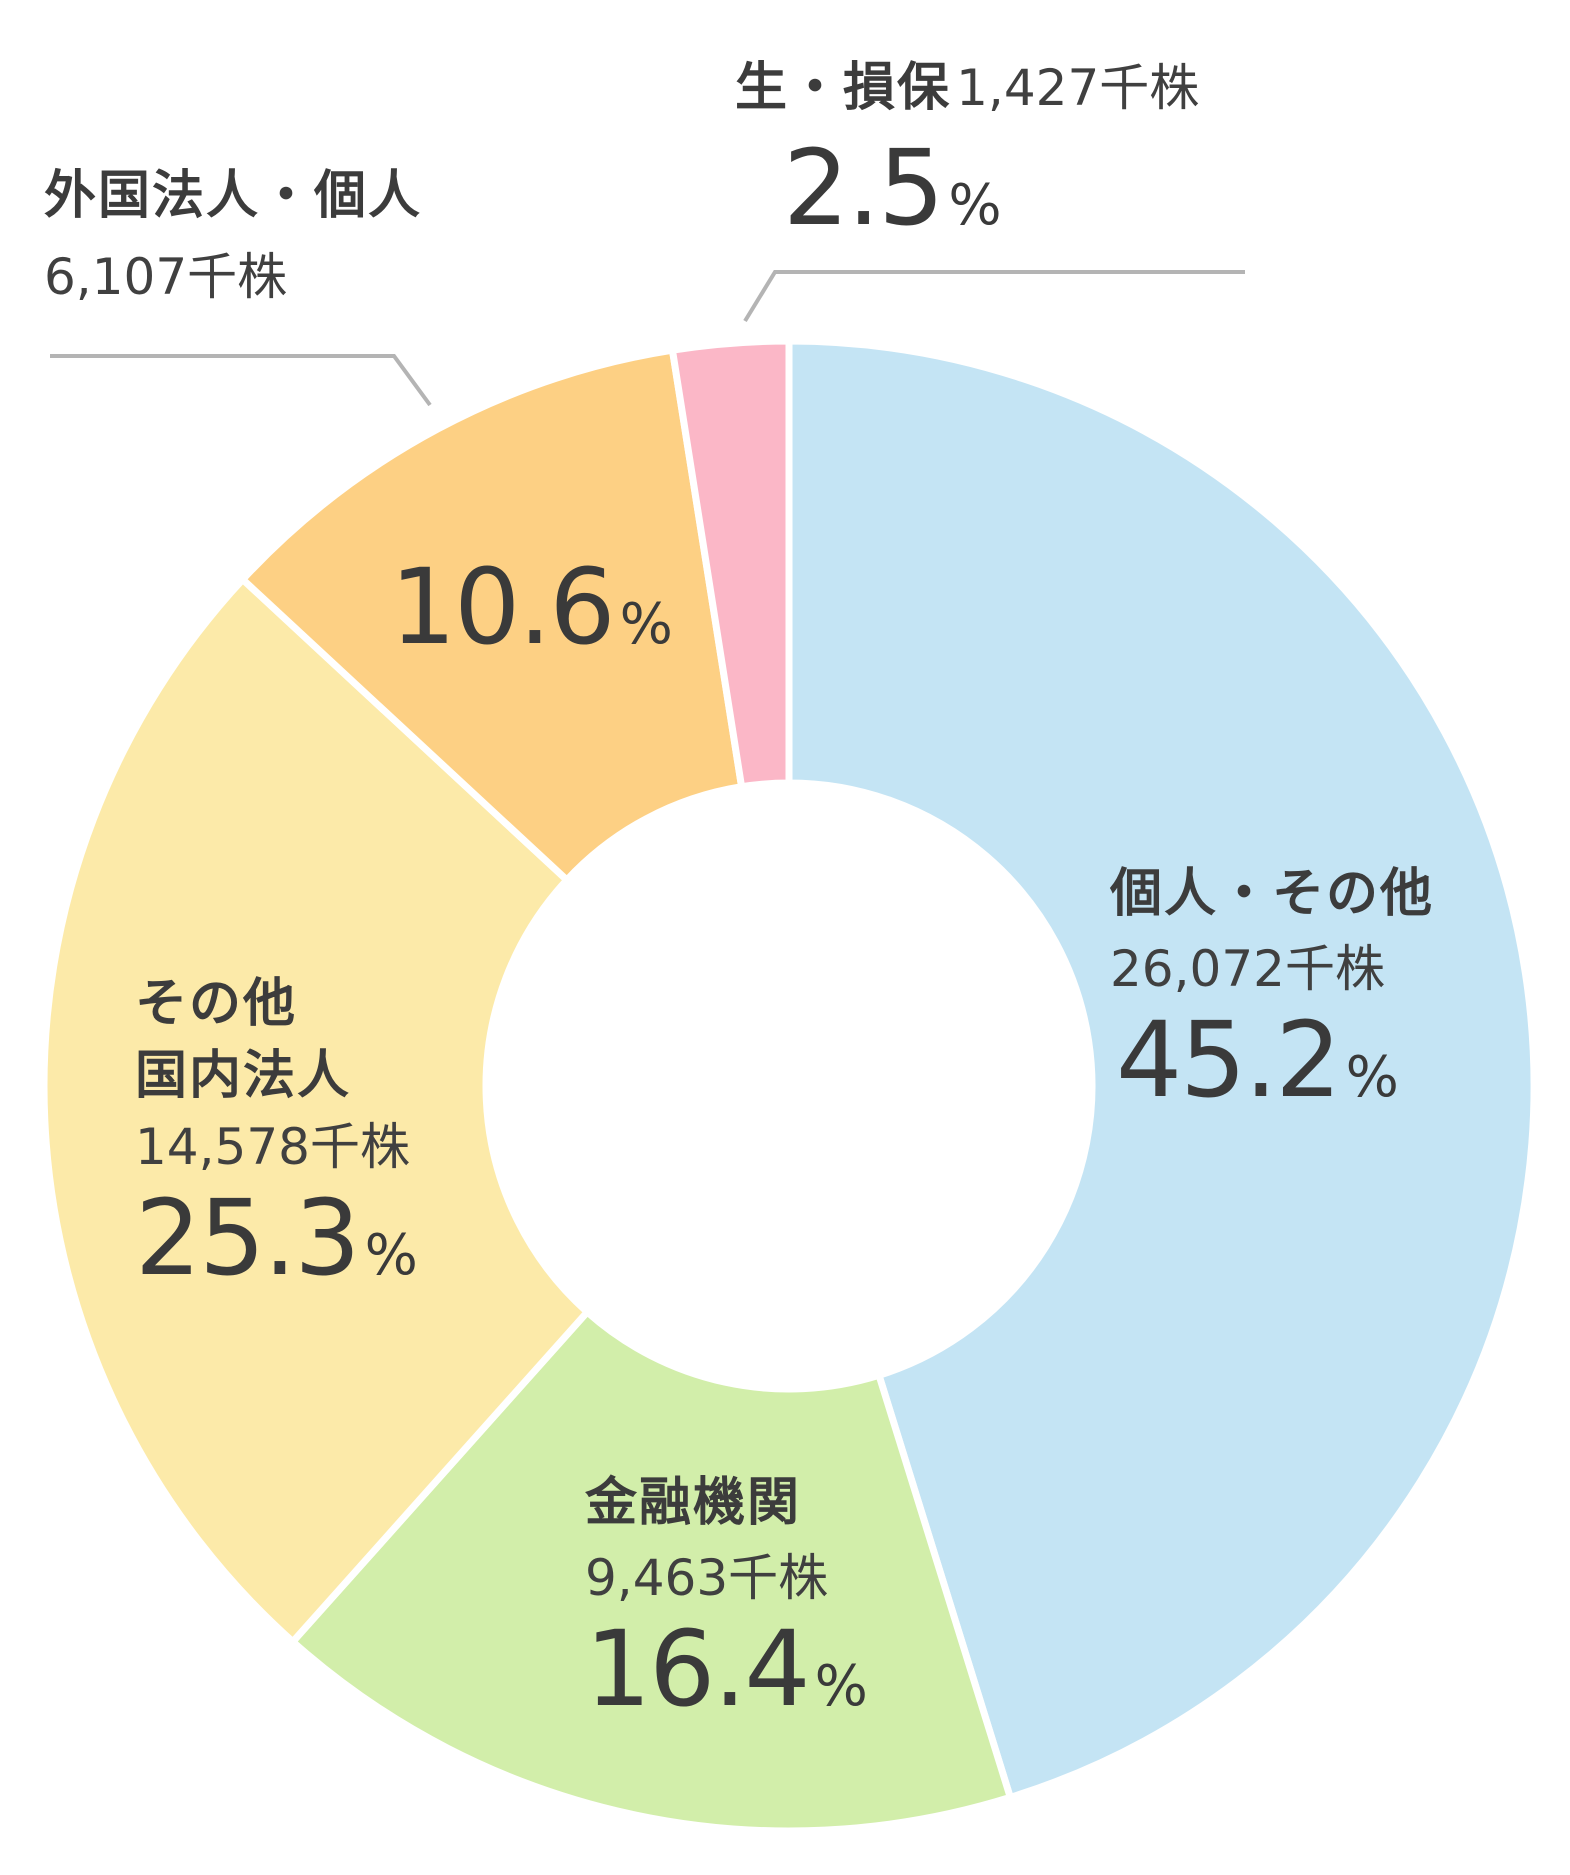 This screenshot has height=1875, width=1570. What do you see at coordinates (647, 338) in the screenshot?
I see `leader-lines` at bounding box center [647, 338].